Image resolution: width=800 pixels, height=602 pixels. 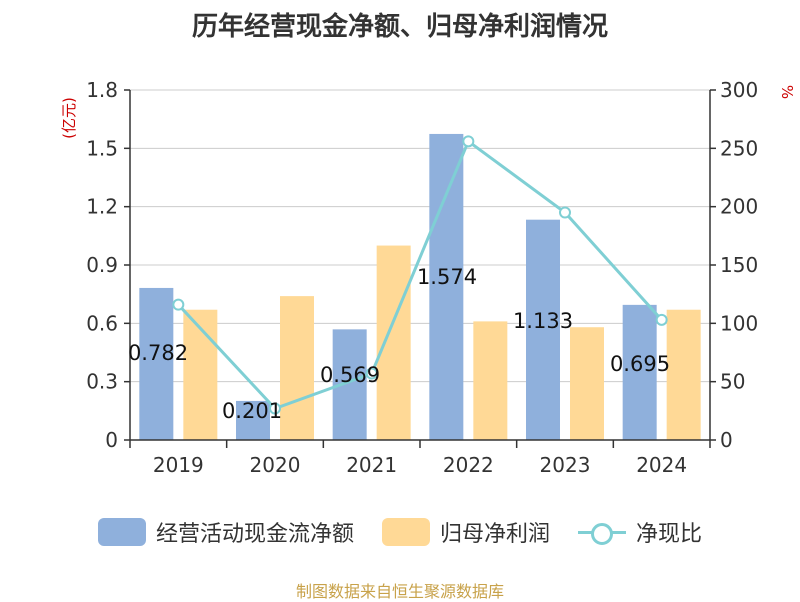 What do you see at coordinates (69, 118) in the screenshot?
I see `y-axis-label-left: (亿元)` at bounding box center [69, 118].